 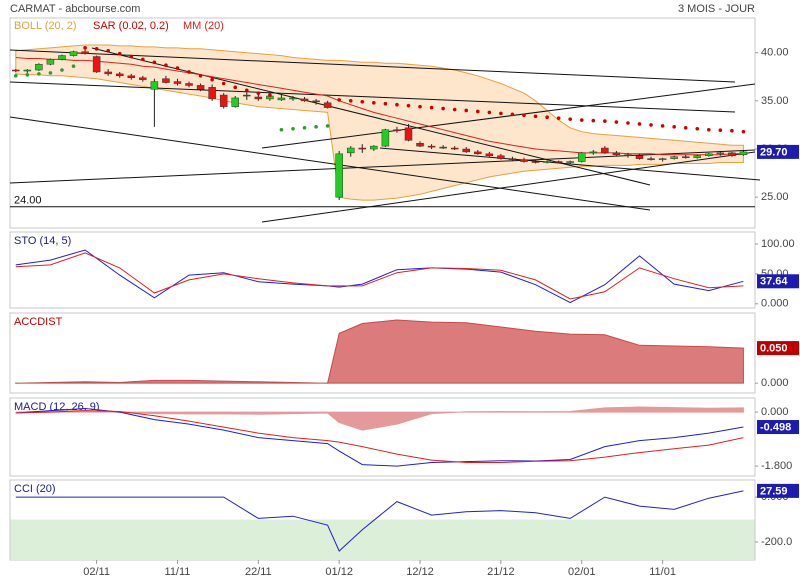 What do you see at coordinates (776, 466) in the screenshot?
I see `y-tick-label: -1.800` at bounding box center [776, 466].